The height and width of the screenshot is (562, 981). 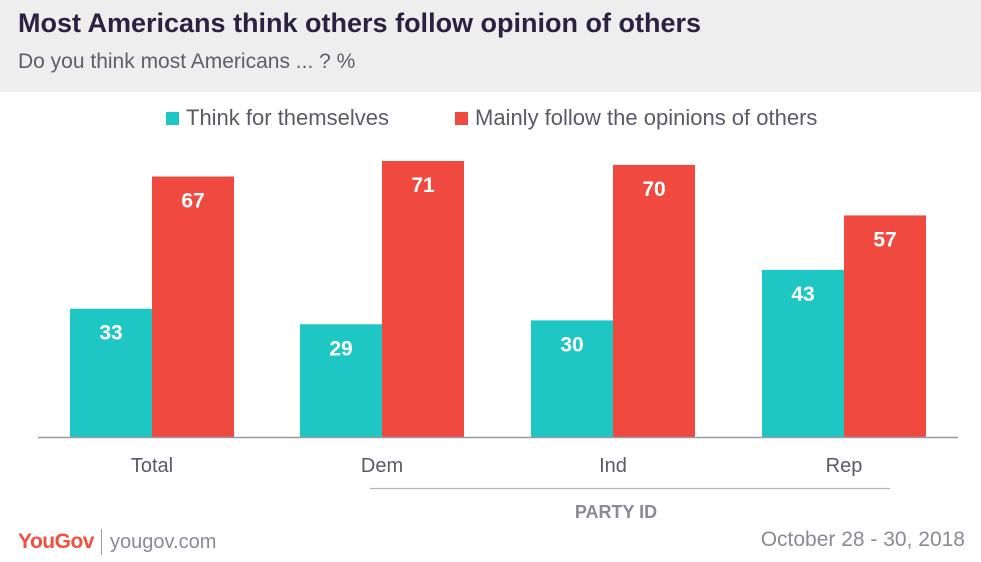 I want to click on bar-ind-series1, so click(x=572, y=378).